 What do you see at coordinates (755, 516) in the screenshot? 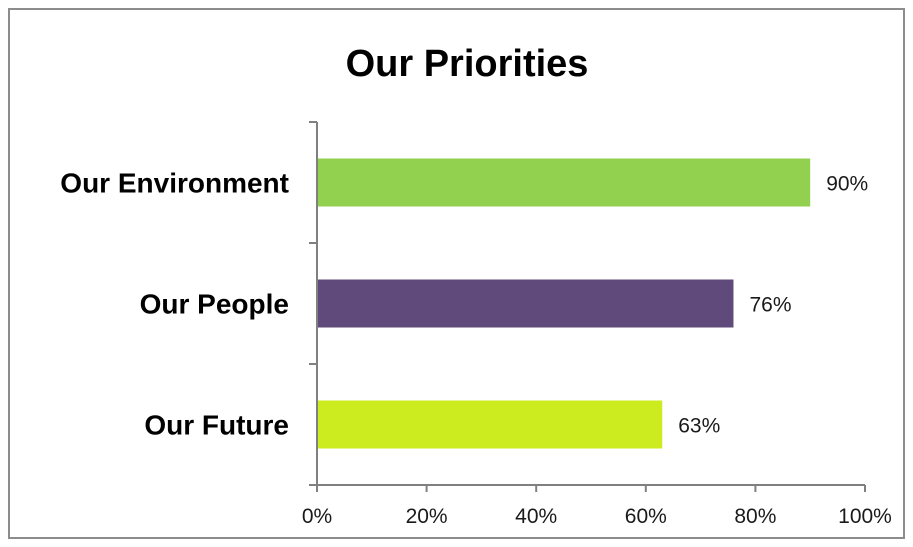
I see `x-tick-label: 80%` at bounding box center [755, 516].